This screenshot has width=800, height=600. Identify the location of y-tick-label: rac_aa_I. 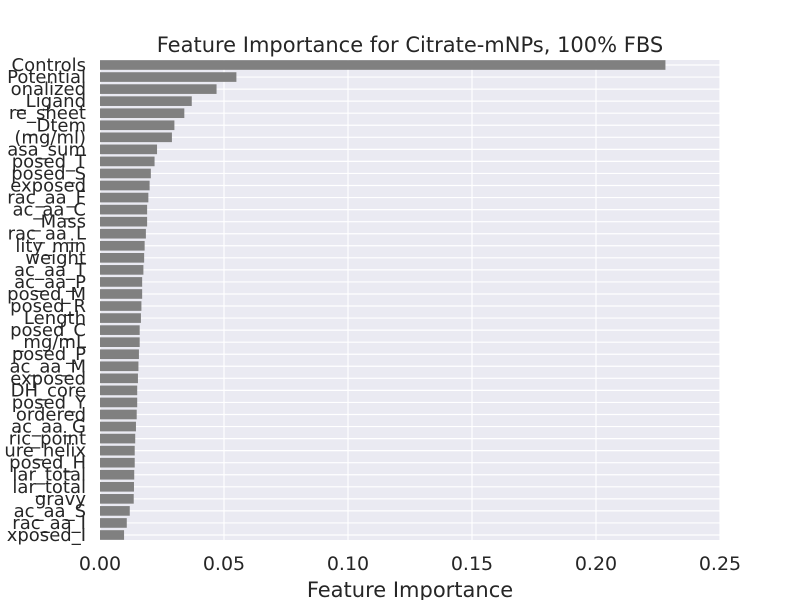
(49, 523).